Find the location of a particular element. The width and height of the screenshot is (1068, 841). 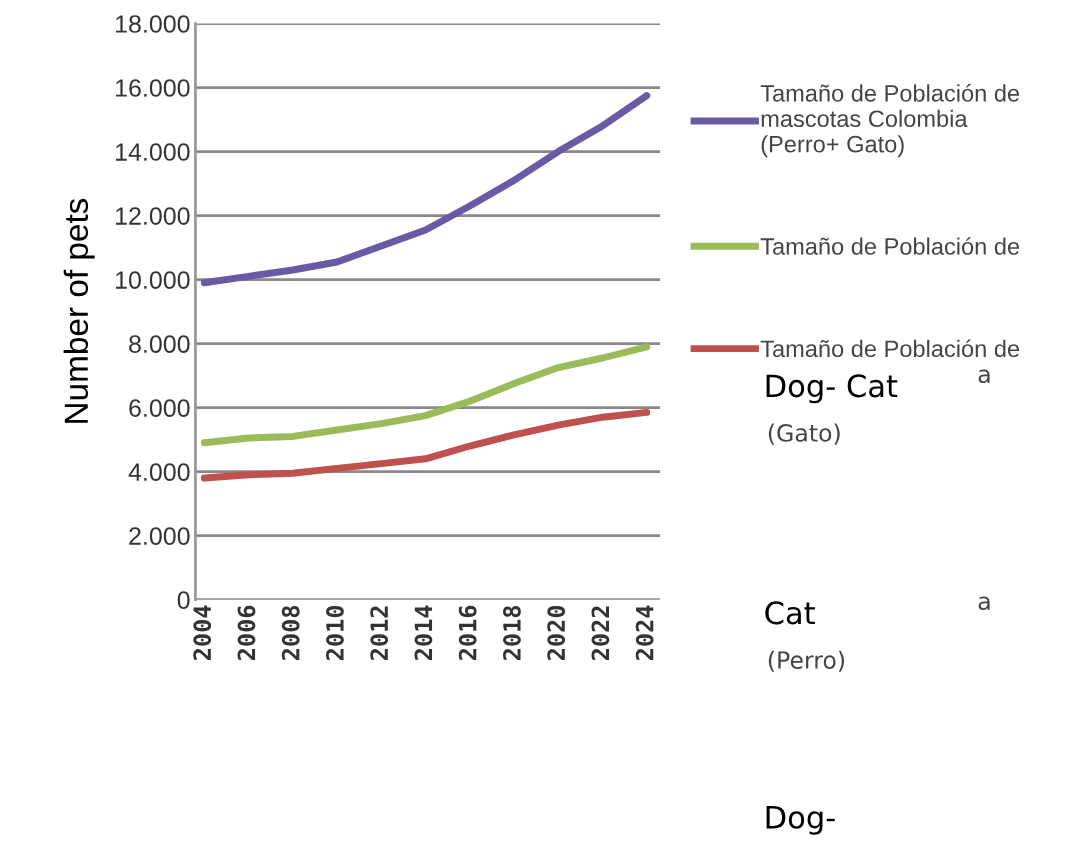

y-tick-label: 2.000 is located at coordinates (159, 536).